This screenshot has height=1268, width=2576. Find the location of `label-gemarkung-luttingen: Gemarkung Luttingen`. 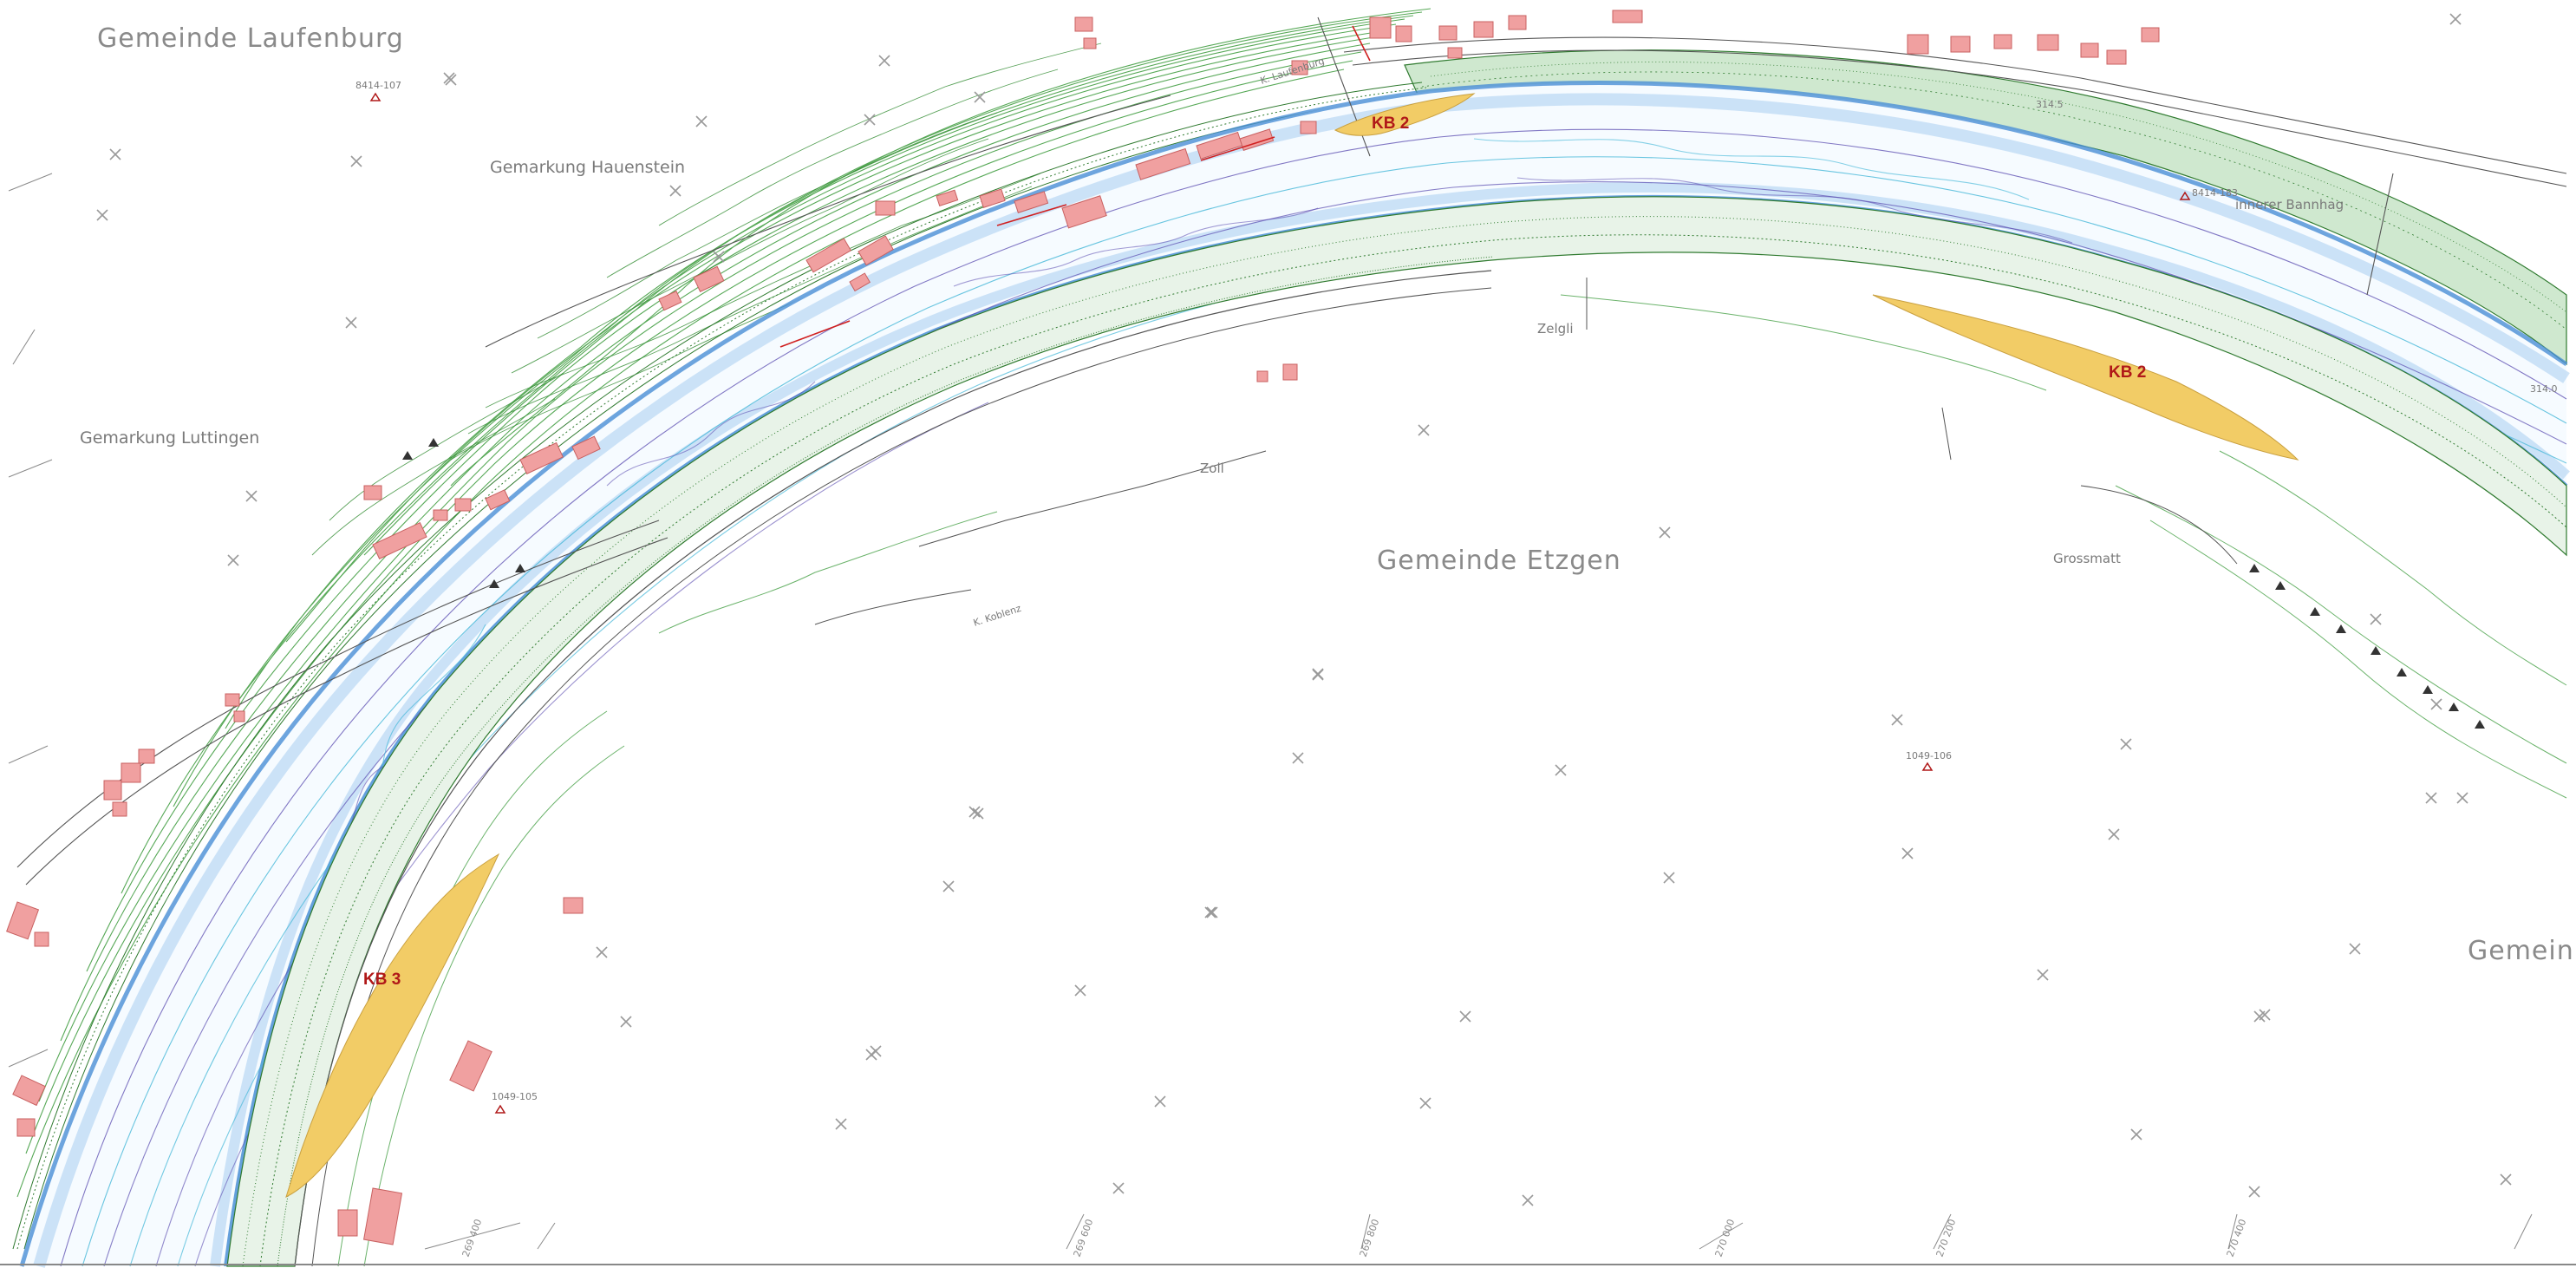

label-gemarkung-luttingen: Gemarkung Luttingen is located at coordinates (169, 438).